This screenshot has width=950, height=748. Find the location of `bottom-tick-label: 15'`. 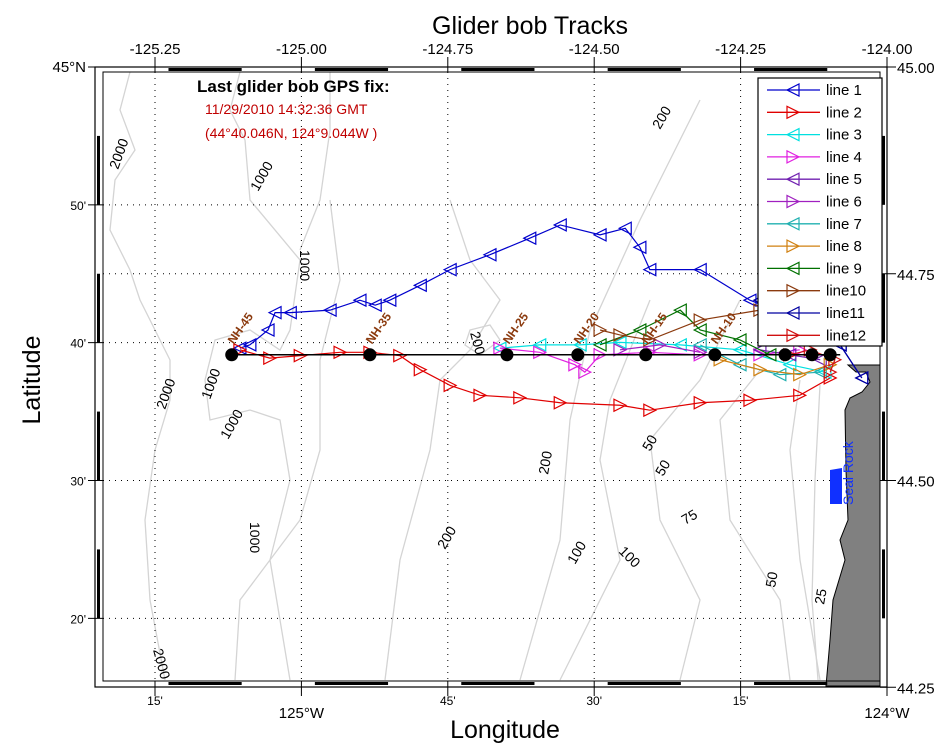

bottom-tick-label: 15' is located at coordinates (155, 701).